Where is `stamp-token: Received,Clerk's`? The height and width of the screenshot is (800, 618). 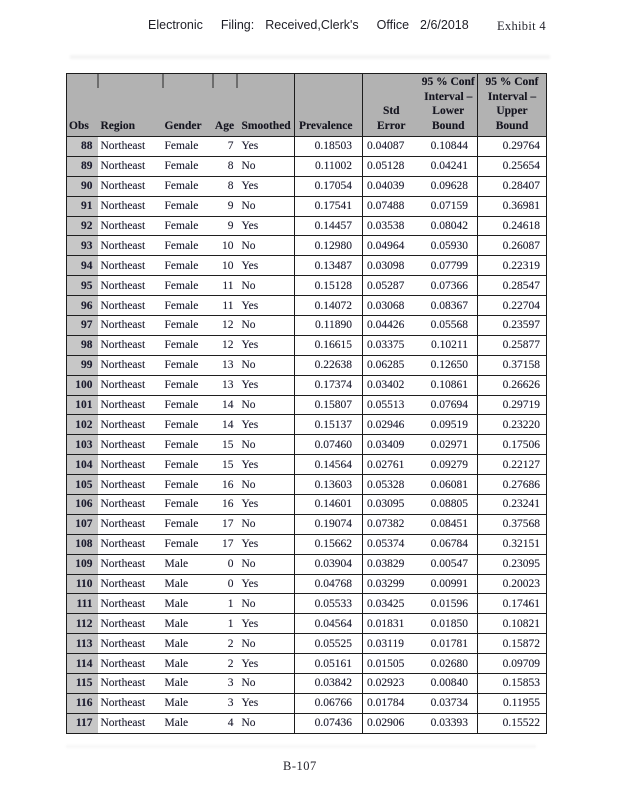
stamp-token: Received,Clerk's is located at coordinates (312, 25).